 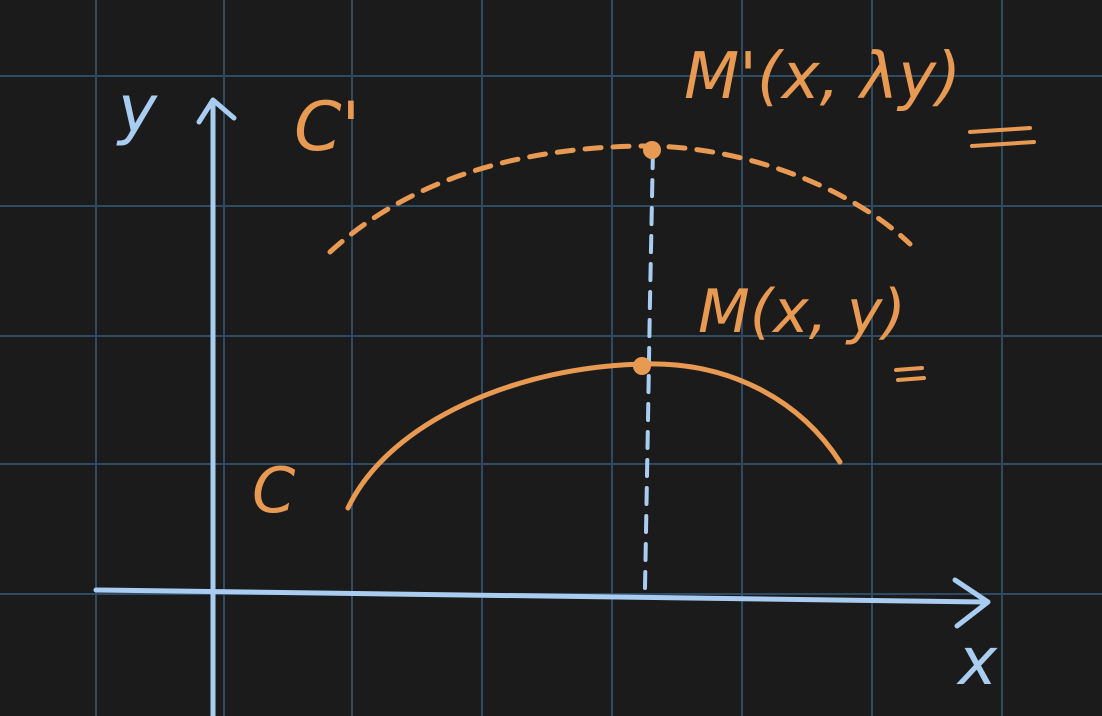 What do you see at coordinates (274, 490) in the screenshot?
I see `curve-c-label: C` at bounding box center [274, 490].